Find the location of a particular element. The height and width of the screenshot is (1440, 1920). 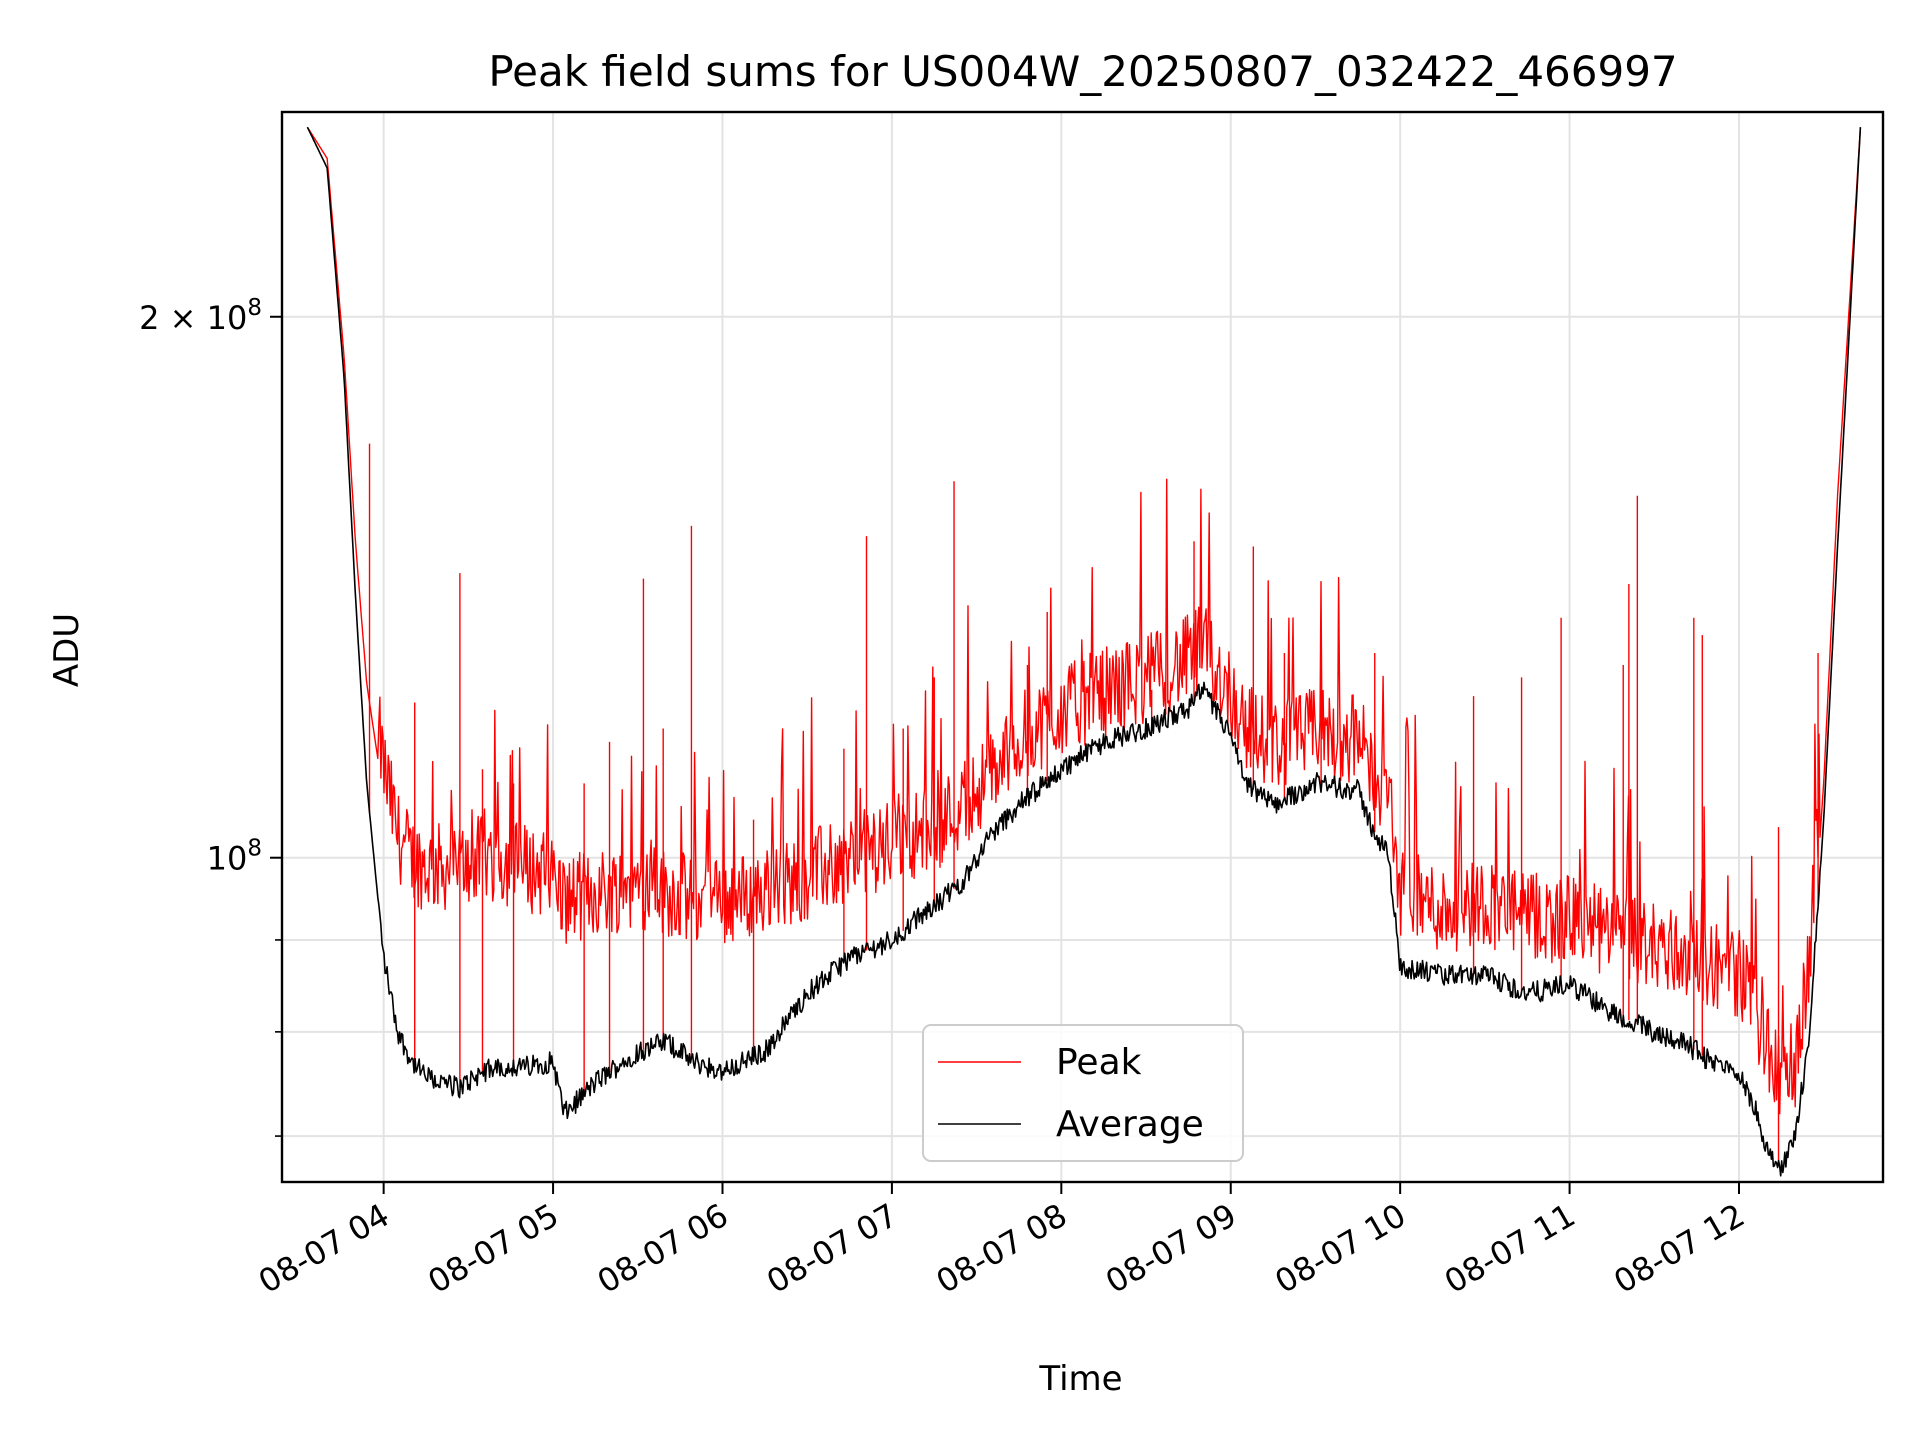

legend-box is located at coordinates (1083, 1093).